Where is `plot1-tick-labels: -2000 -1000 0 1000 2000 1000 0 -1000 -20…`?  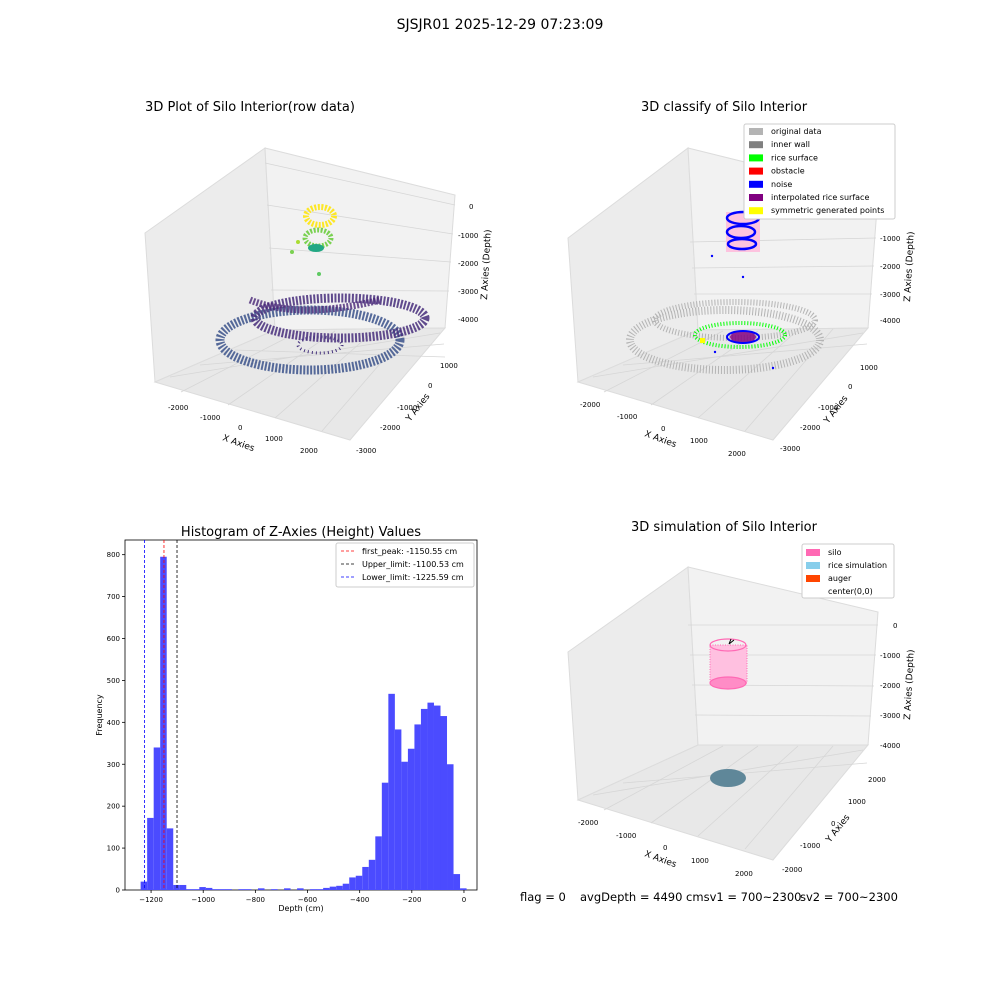
plot1-tick-labels: -2000 -1000 0 1000 2000 1000 0 -1000 -20… is located at coordinates (323, 329).